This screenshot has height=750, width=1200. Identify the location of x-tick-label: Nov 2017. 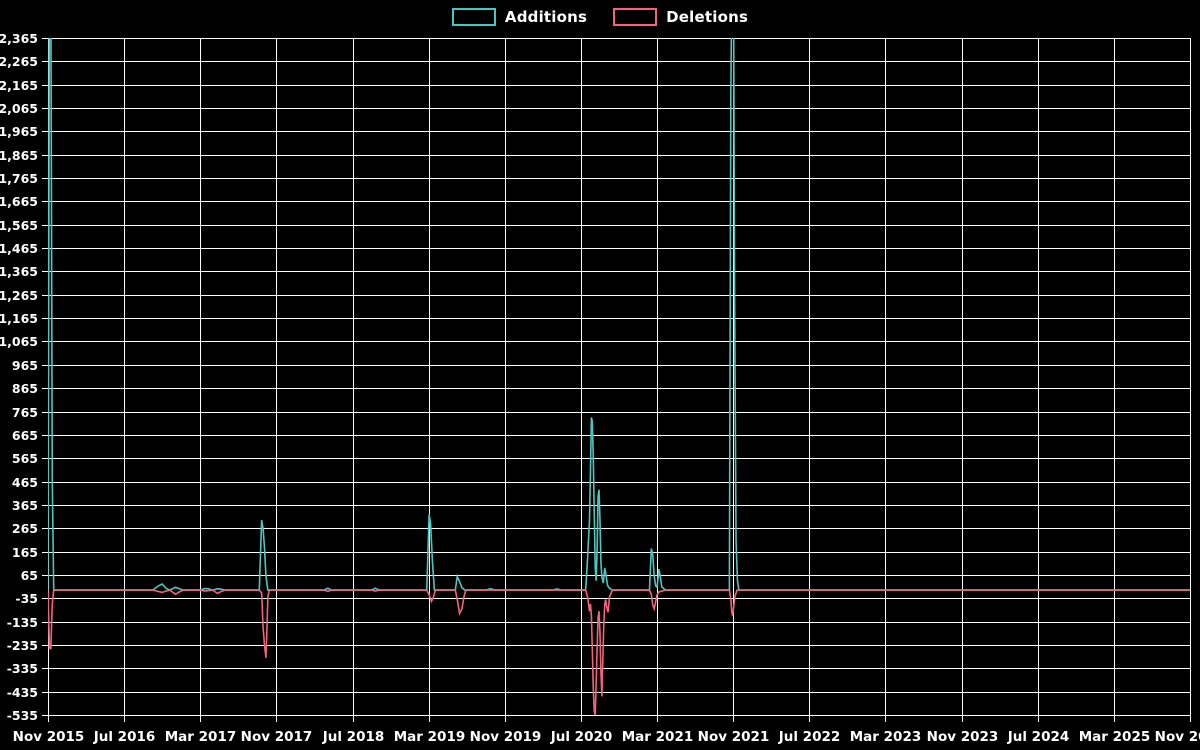
(277, 737).